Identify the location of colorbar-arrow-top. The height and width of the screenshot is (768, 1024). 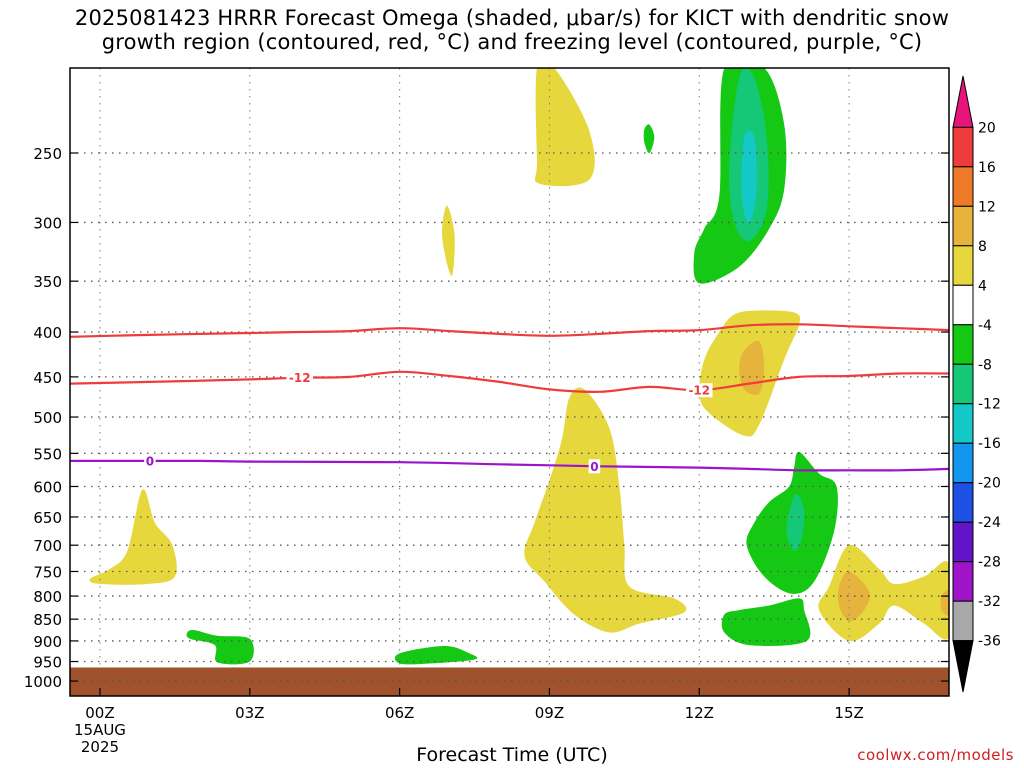
(963, 101).